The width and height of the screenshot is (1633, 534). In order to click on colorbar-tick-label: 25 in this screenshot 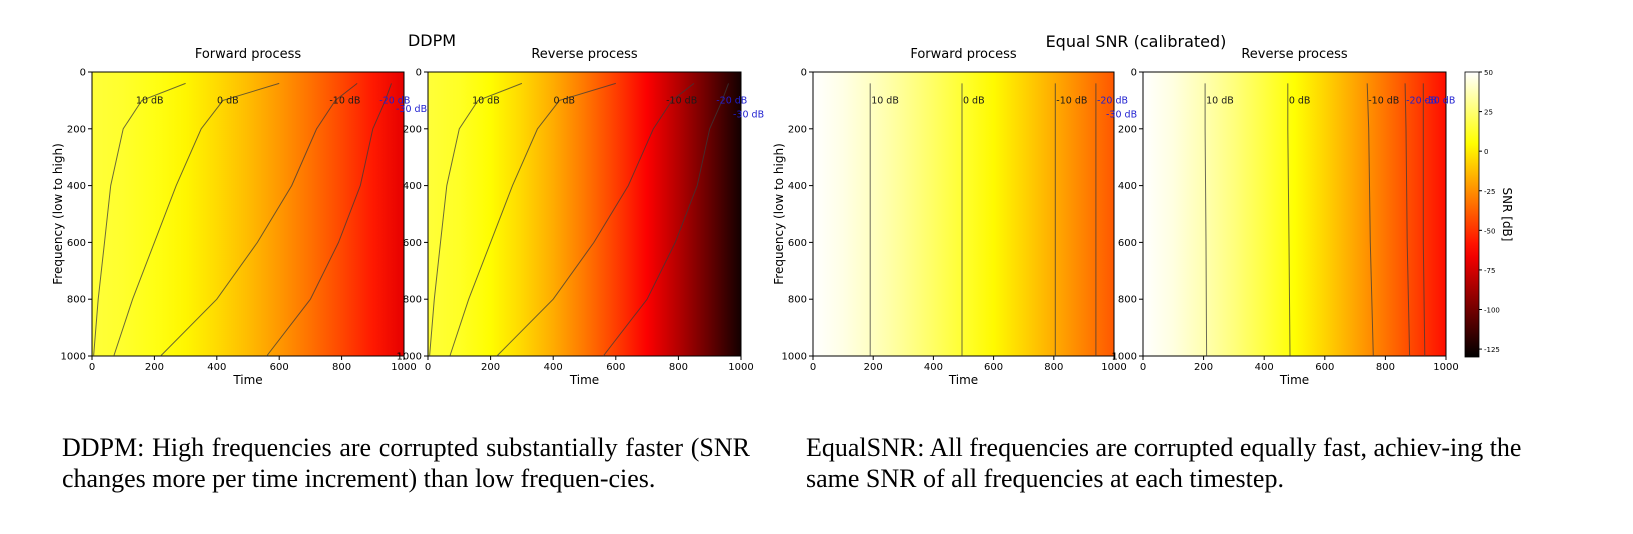, I will do `click(1488, 113)`.